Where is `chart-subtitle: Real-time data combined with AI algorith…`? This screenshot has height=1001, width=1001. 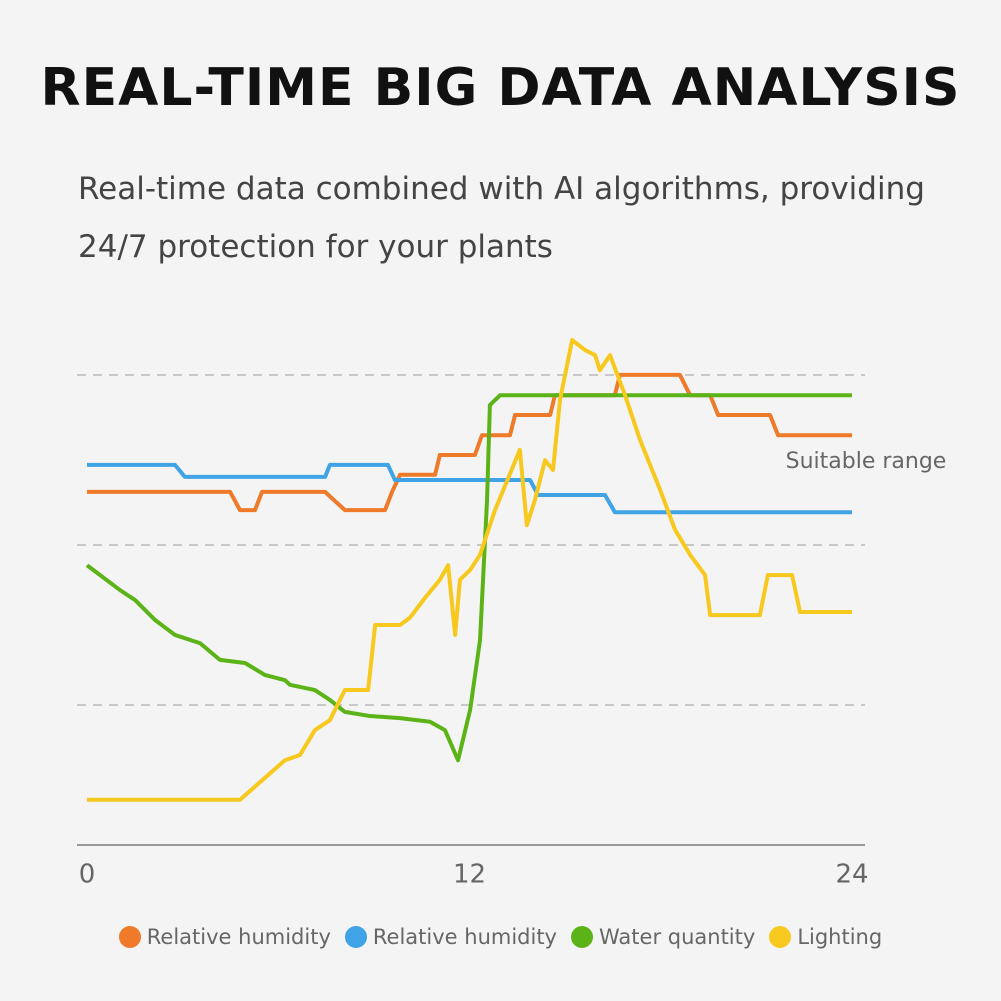 chart-subtitle: Real-time data combined with AI algorith… is located at coordinates (501, 218).